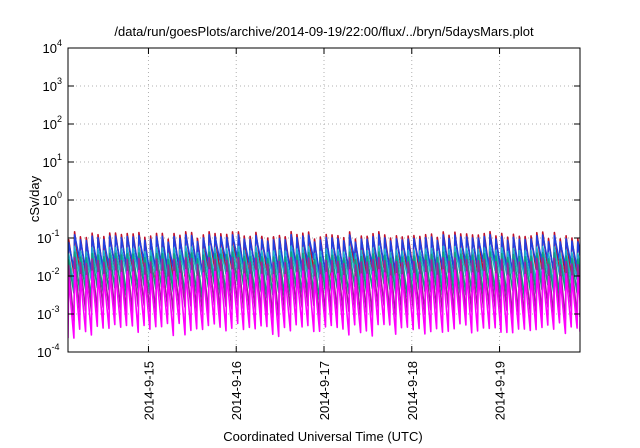 The image size is (640, 448). What do you see at coordinates (324, 303) in the screenshot?
I see `series-line` at bounding box center [324, 303].